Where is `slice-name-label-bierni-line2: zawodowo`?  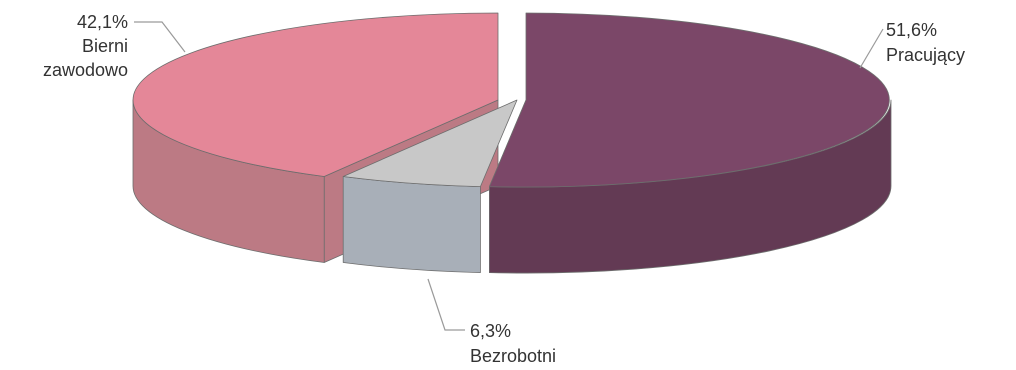
slice-name-label-bierni-line2: zawodowo is located at coordinates (85, 70).